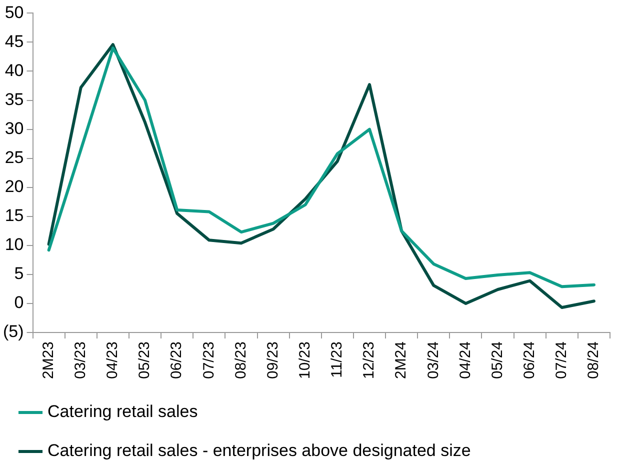 This screenshot has width=624, height=470. I want to click on y-tick-label: 15, so click(14, 216).